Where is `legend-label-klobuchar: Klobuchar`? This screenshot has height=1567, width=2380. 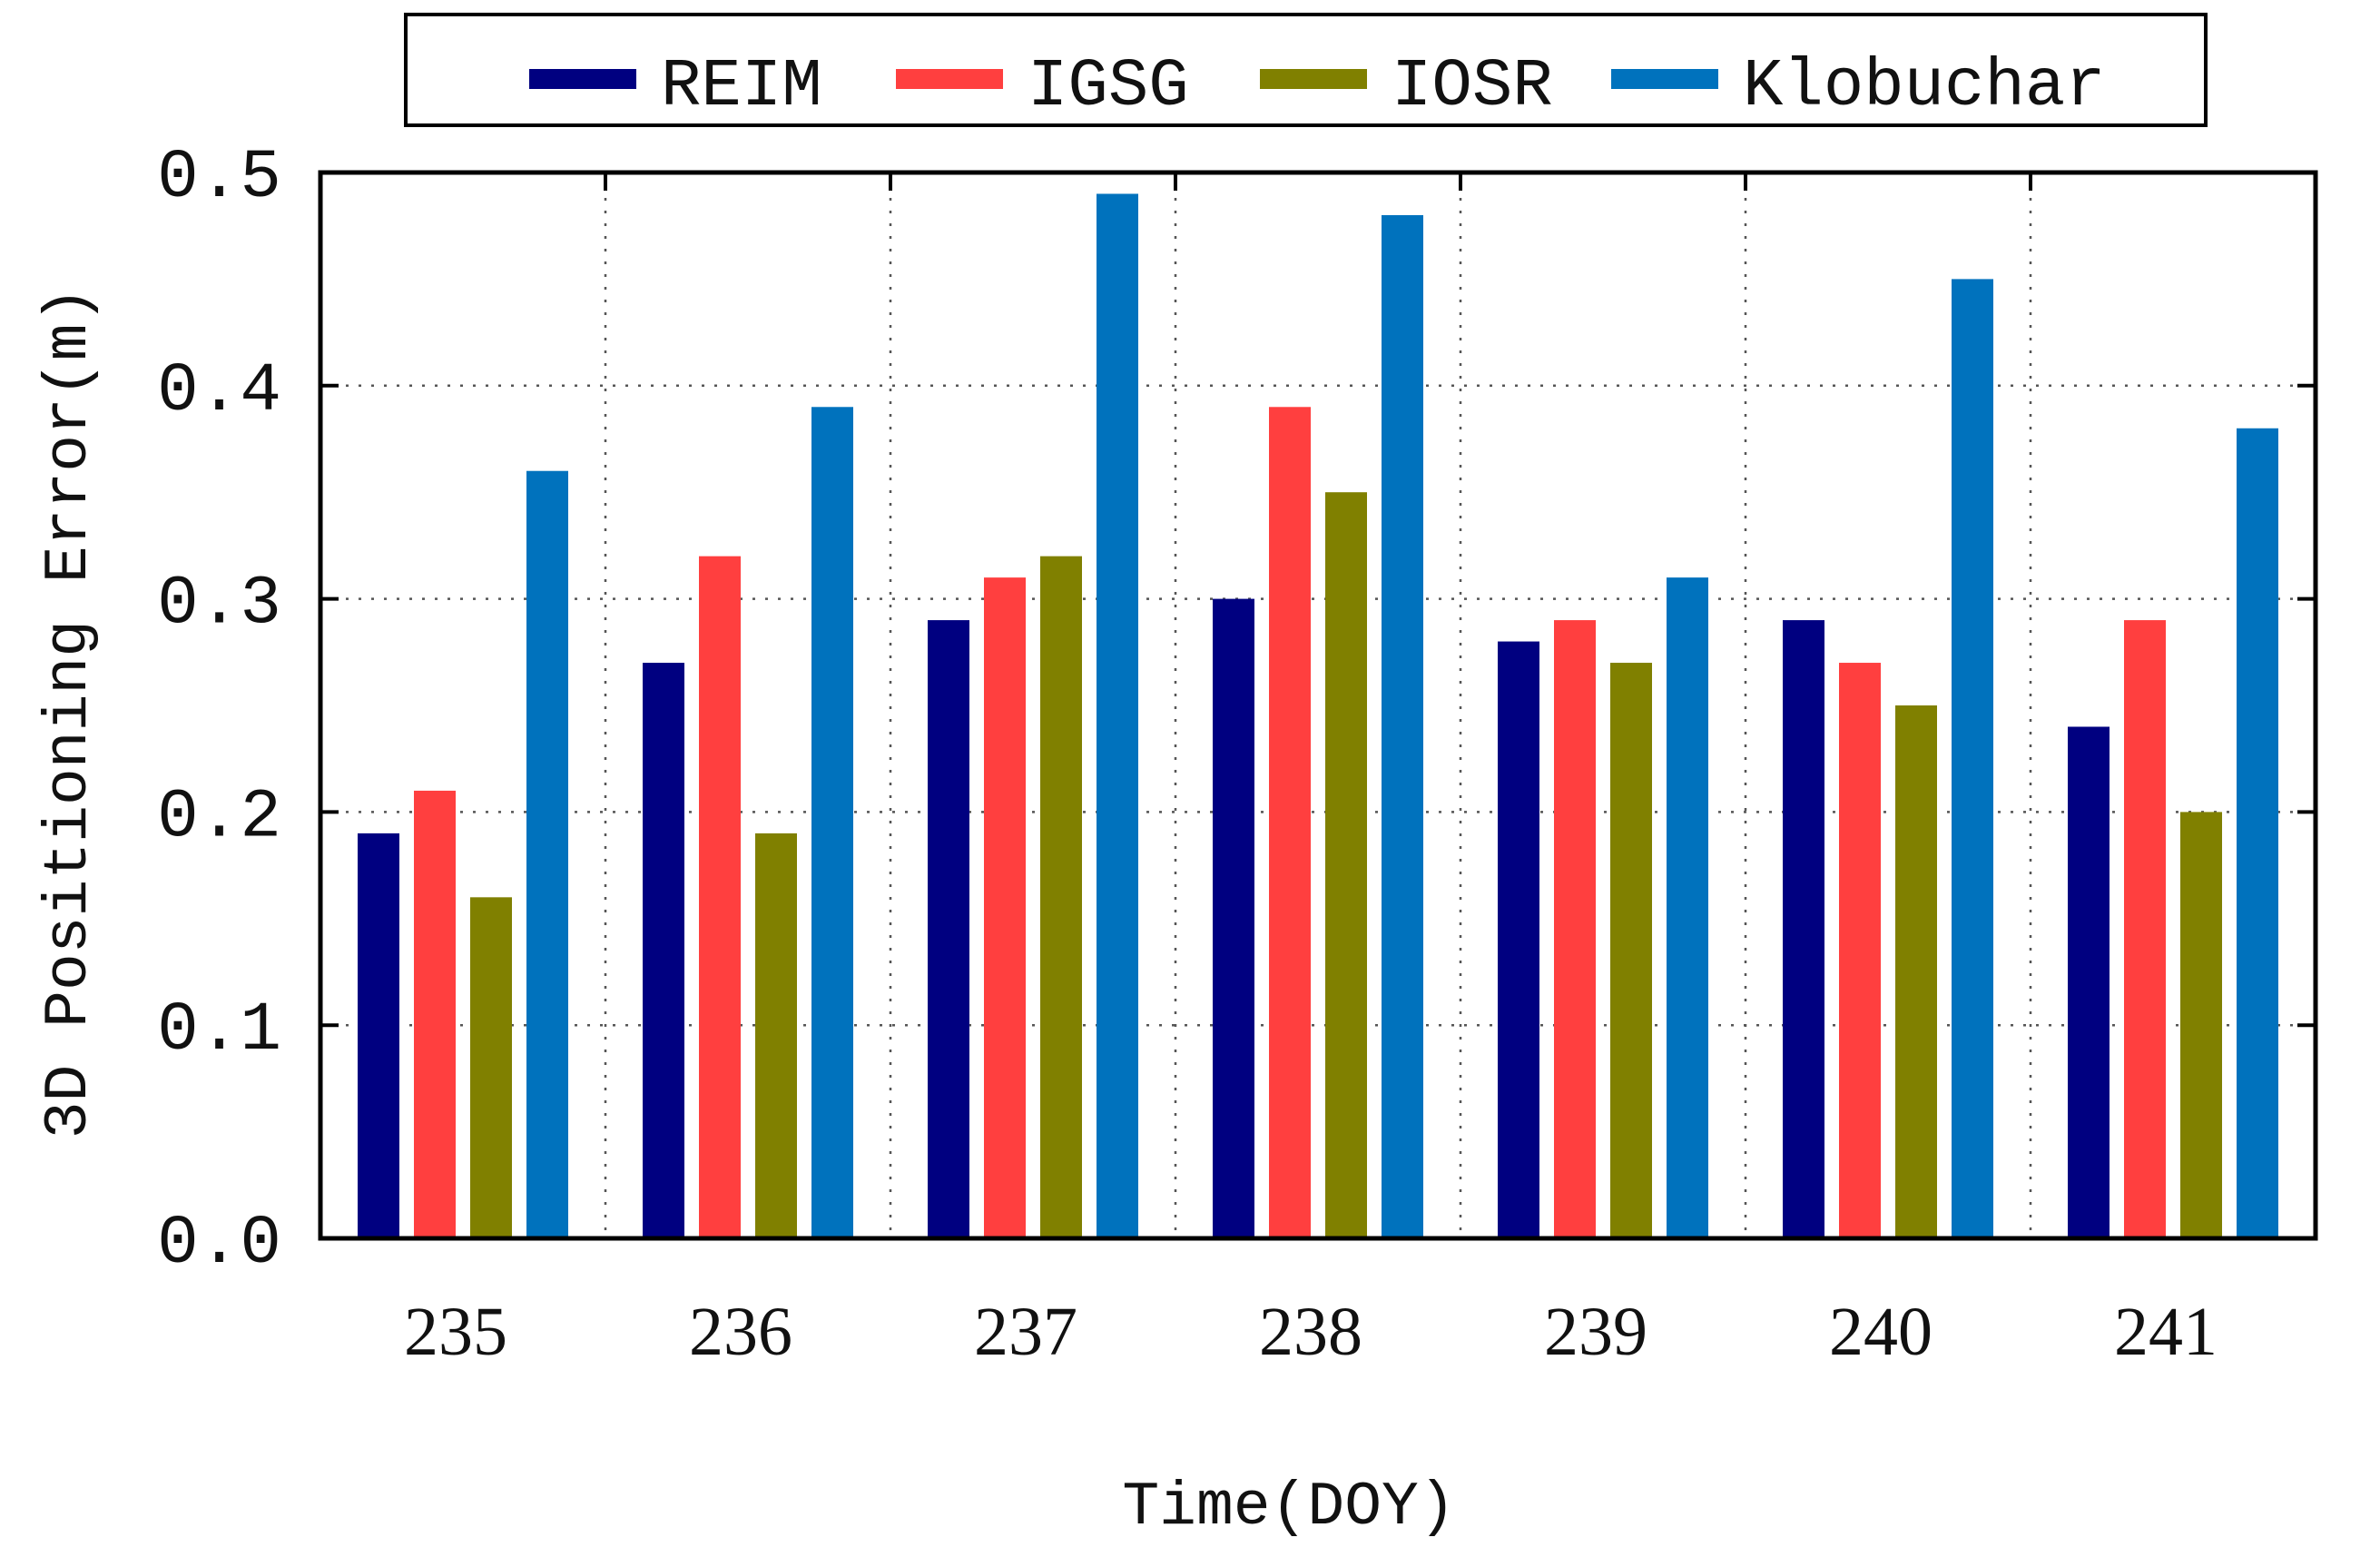 legend-label-klobuchar: Klobuchar is located at coordinates (1924, 87).